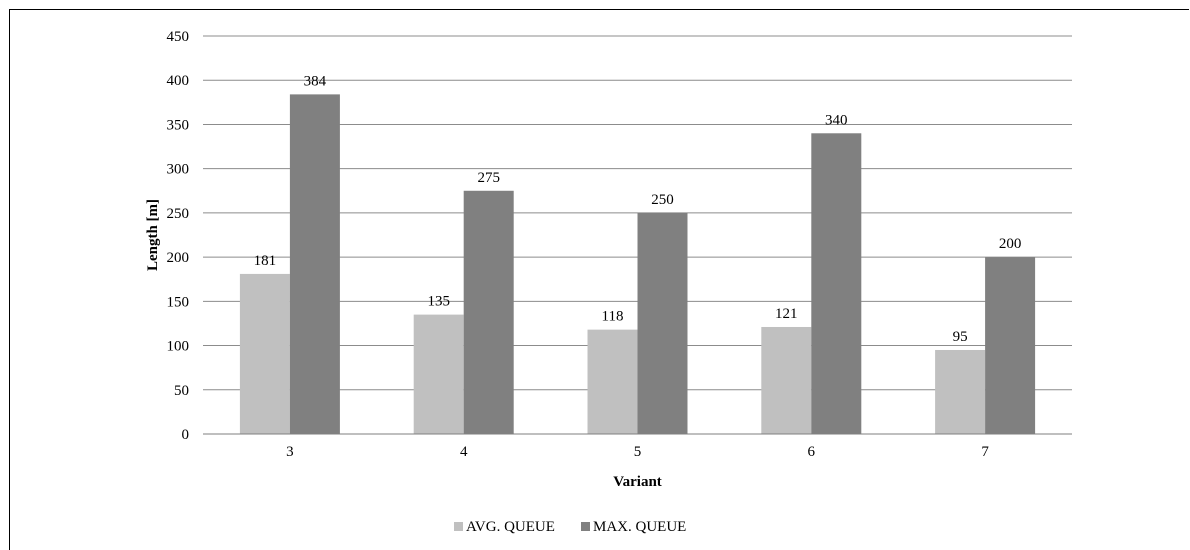 This screenshot has height=550, width=1190. Describe the element at coordinates (812, 452) in the screenshot. I see `x-tick-label: 6` at that location.